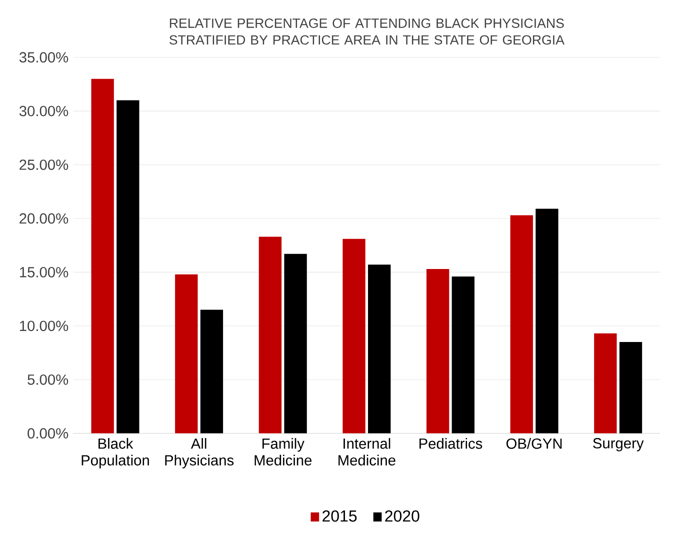 This screenshot has width=680, height=540. Describe the element at coordinates (44, 272) in the screenshot. I see `y-tick-label: 15.00%` at that location.